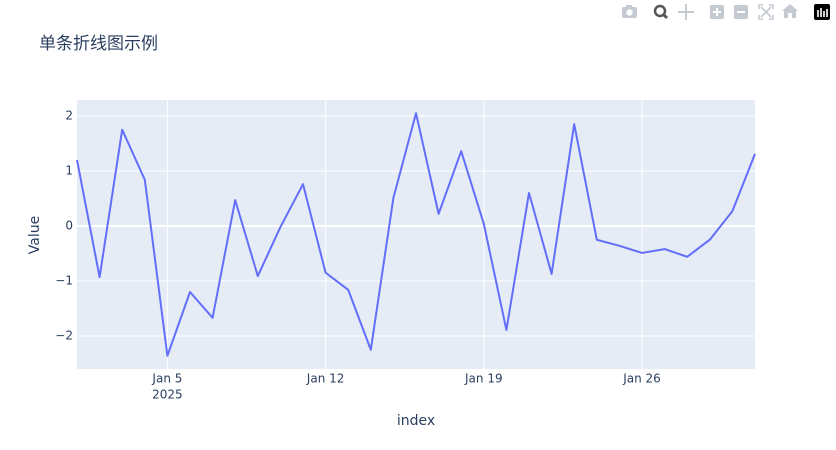 Image resolution: width=836 pixels, height=450 pixels. I want to click on x-tick-label: Jan 19, so click(483, 379).